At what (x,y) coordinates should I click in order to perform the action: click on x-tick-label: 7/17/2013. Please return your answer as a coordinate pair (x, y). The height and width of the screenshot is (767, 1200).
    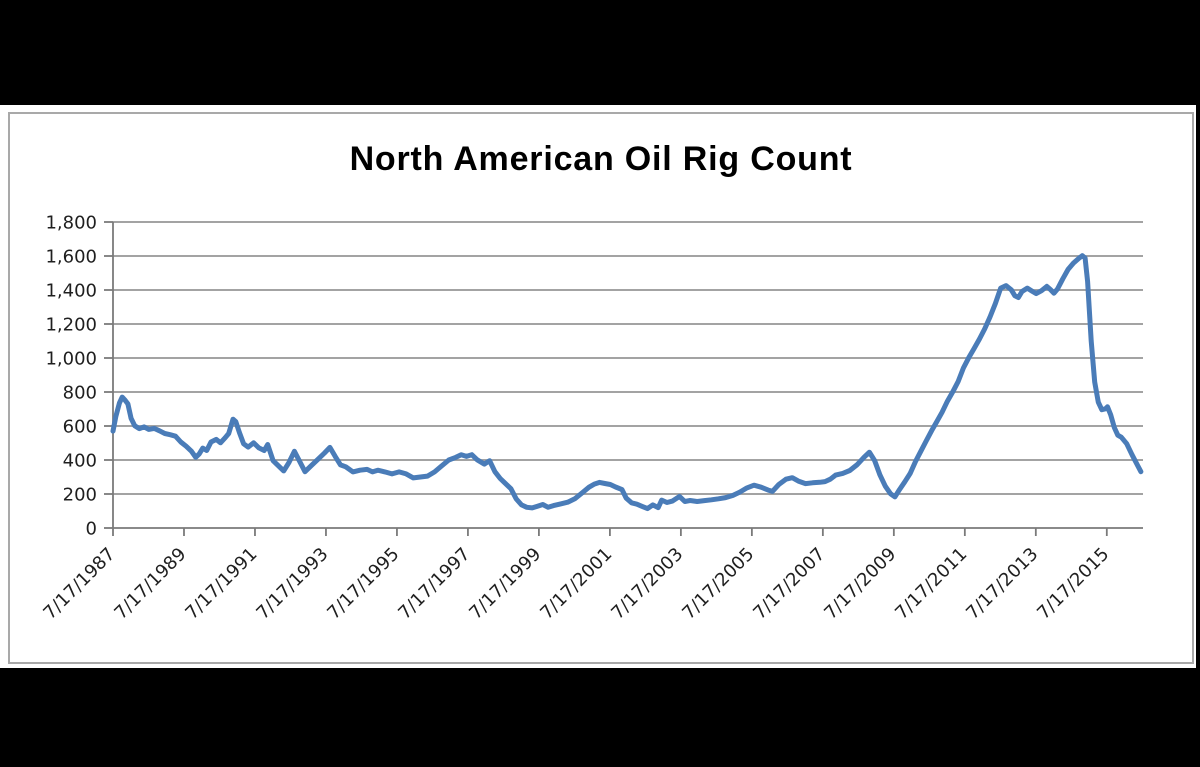
    Looking at the image, I should click on (1002, 584).